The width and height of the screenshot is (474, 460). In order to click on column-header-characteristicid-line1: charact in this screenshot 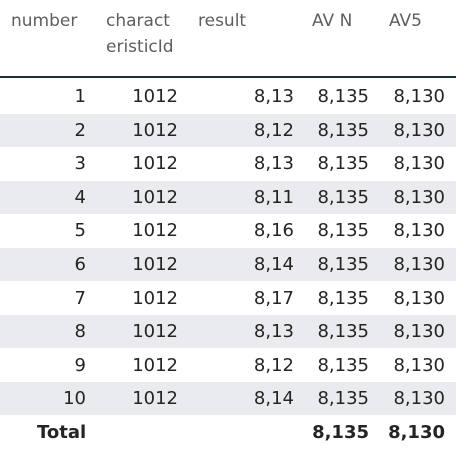, I will do `click(138, 21)`.